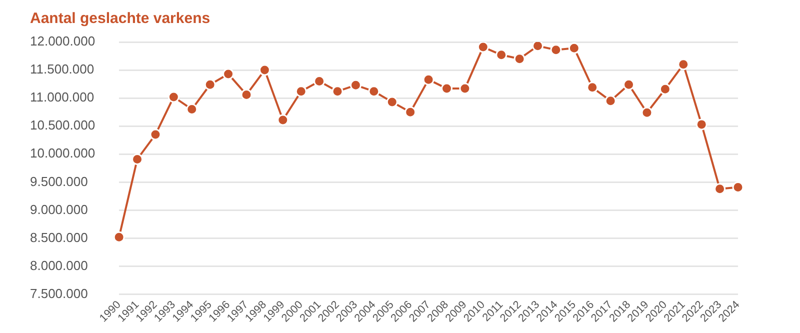 Image resolution: width=800 pixels, height=333 pixels. What do you see at coordinates (63, 153) in the screenshot?
I see `y-tick-label: 10.000.000` at bounding box center [63, 153].